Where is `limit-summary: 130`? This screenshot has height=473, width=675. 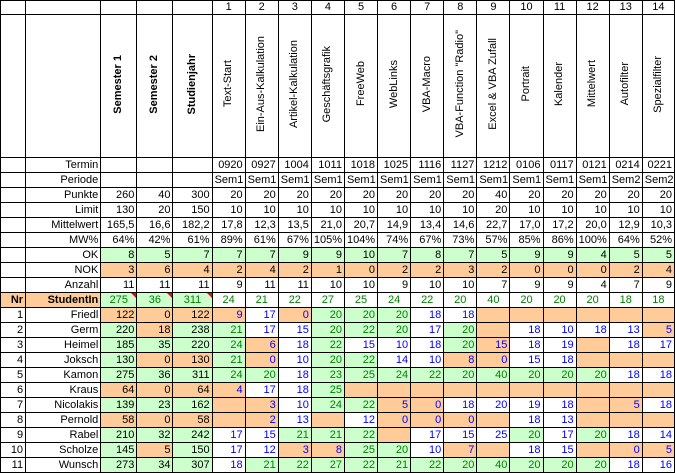 limit-summary: 130 is located at coordinates (119, 210).